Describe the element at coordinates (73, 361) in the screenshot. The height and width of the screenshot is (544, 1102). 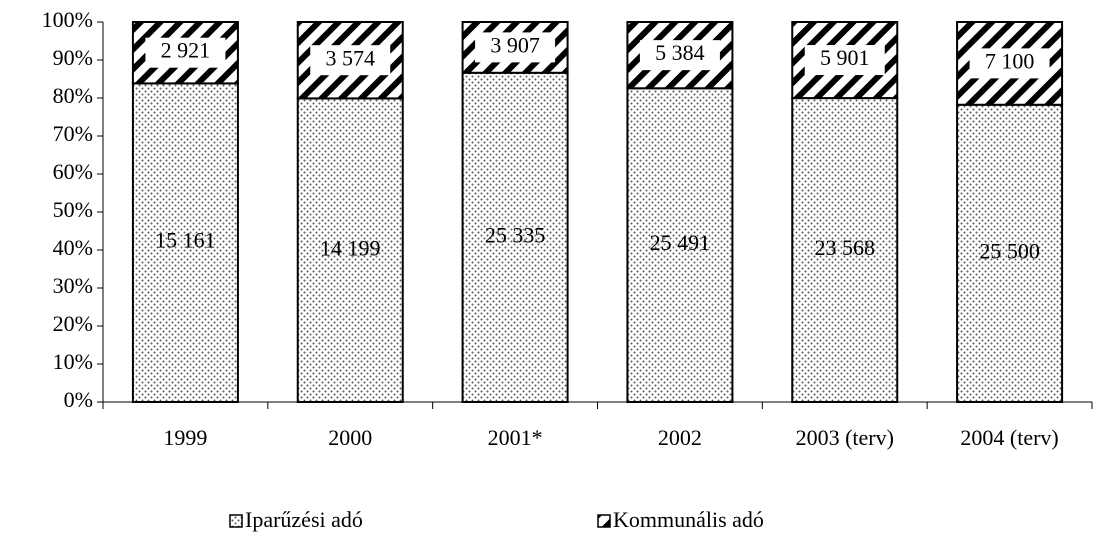
I see `y-tick-label: 10%` at that location.